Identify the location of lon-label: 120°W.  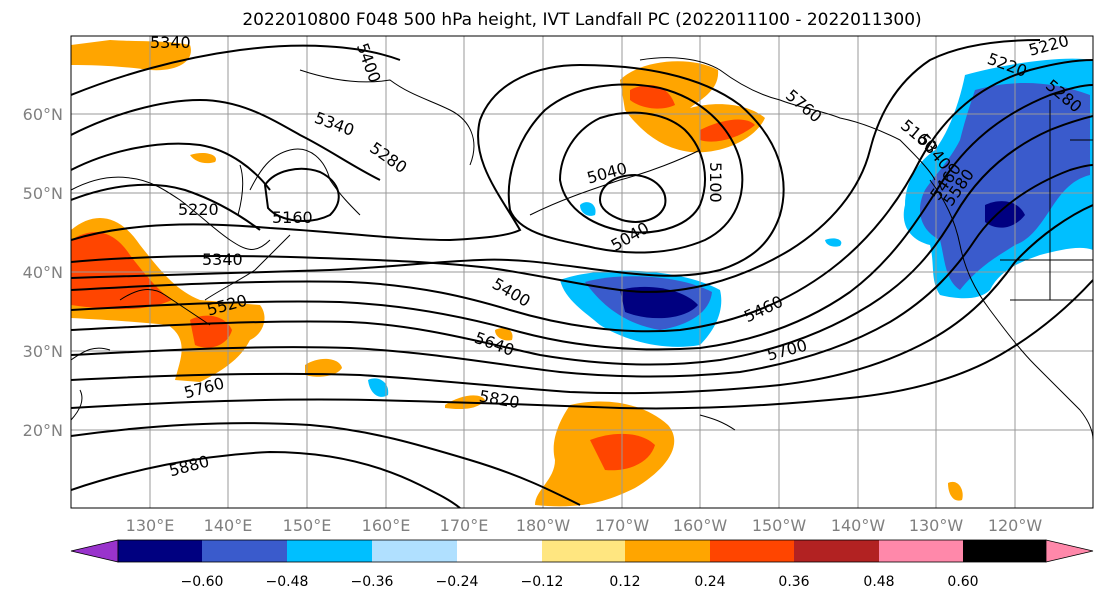
(1015, 525).